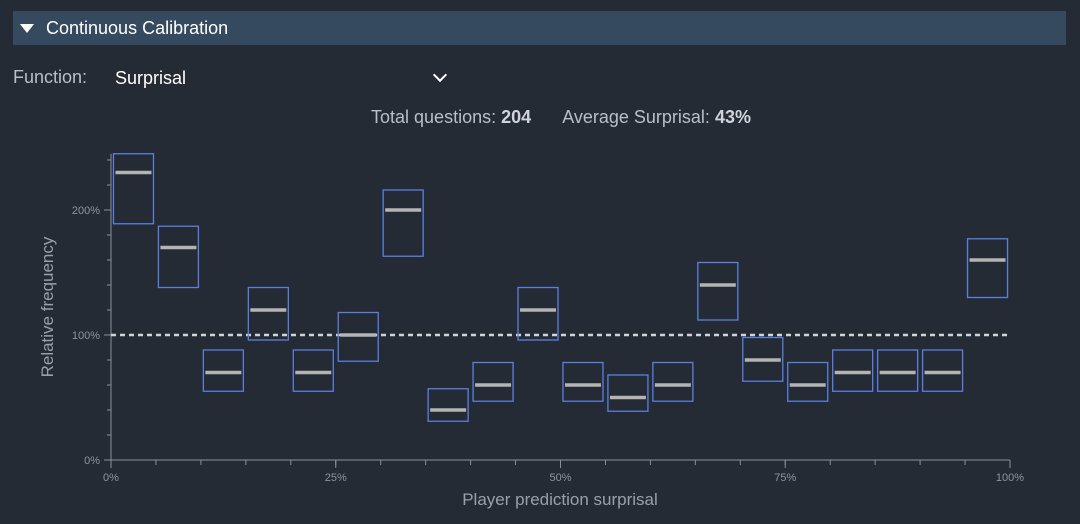  What do you see at coordinates (151, 77) in the screenshot?
I see `function-select-value: Surprisal` at bounding box center [151, 77].